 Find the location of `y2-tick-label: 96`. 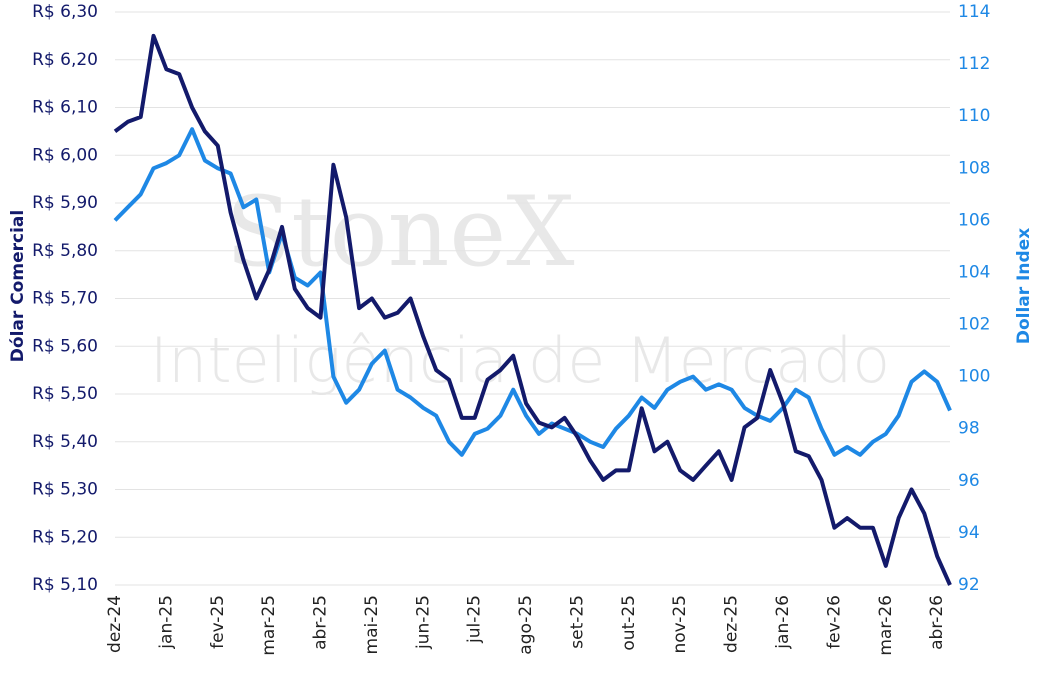

y2-tick-label: 96 is located at coordinates (969, 481).